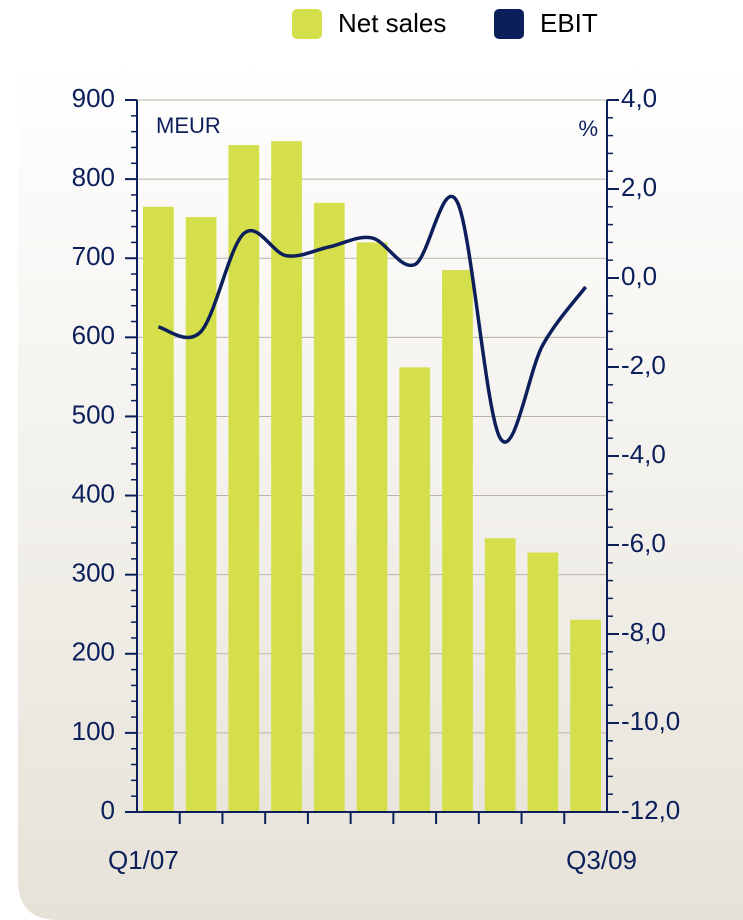 The image size is (743, 920). I want to click on x-tick-label: Q3/09, so click(601, 860).